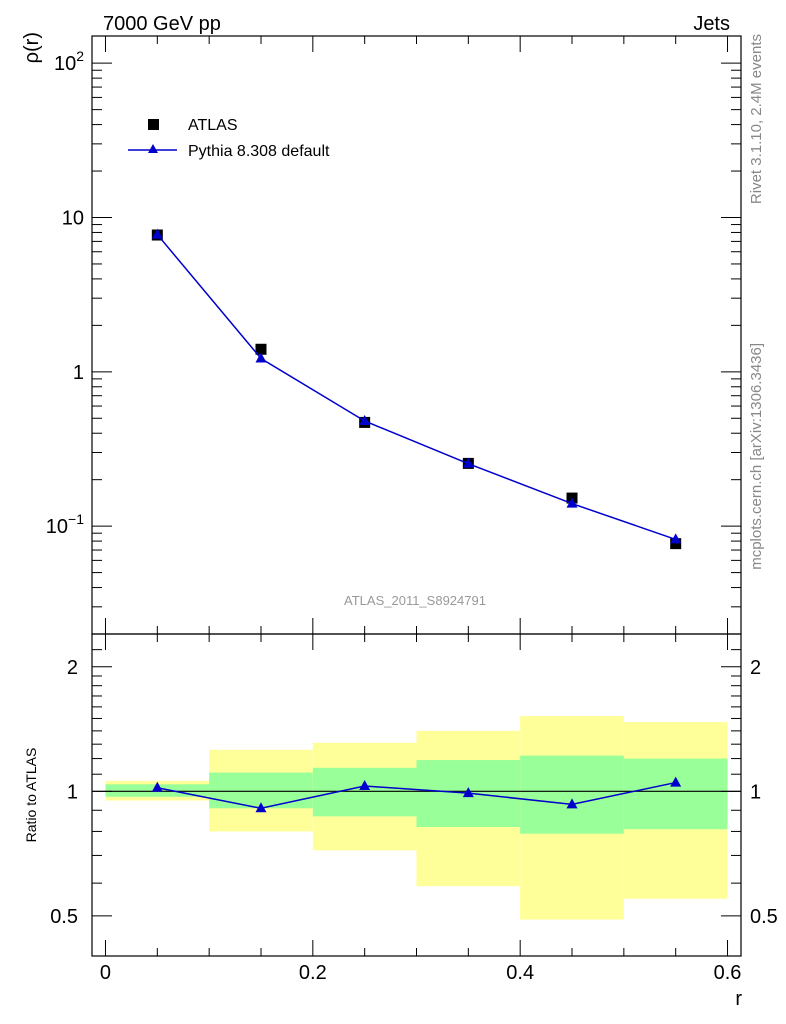  Describe the element at coordinates (69, 61) in the screenshot. I see `y-tick-label: 10²` at that location.